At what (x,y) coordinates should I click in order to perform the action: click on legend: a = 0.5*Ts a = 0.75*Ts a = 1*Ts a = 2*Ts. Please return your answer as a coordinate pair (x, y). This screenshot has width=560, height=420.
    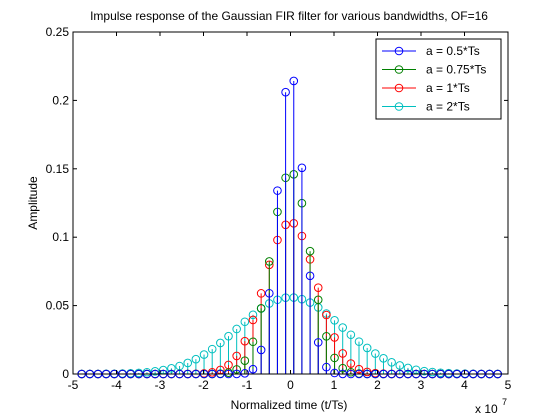
    Looking at the image, I should click on (438, 79).